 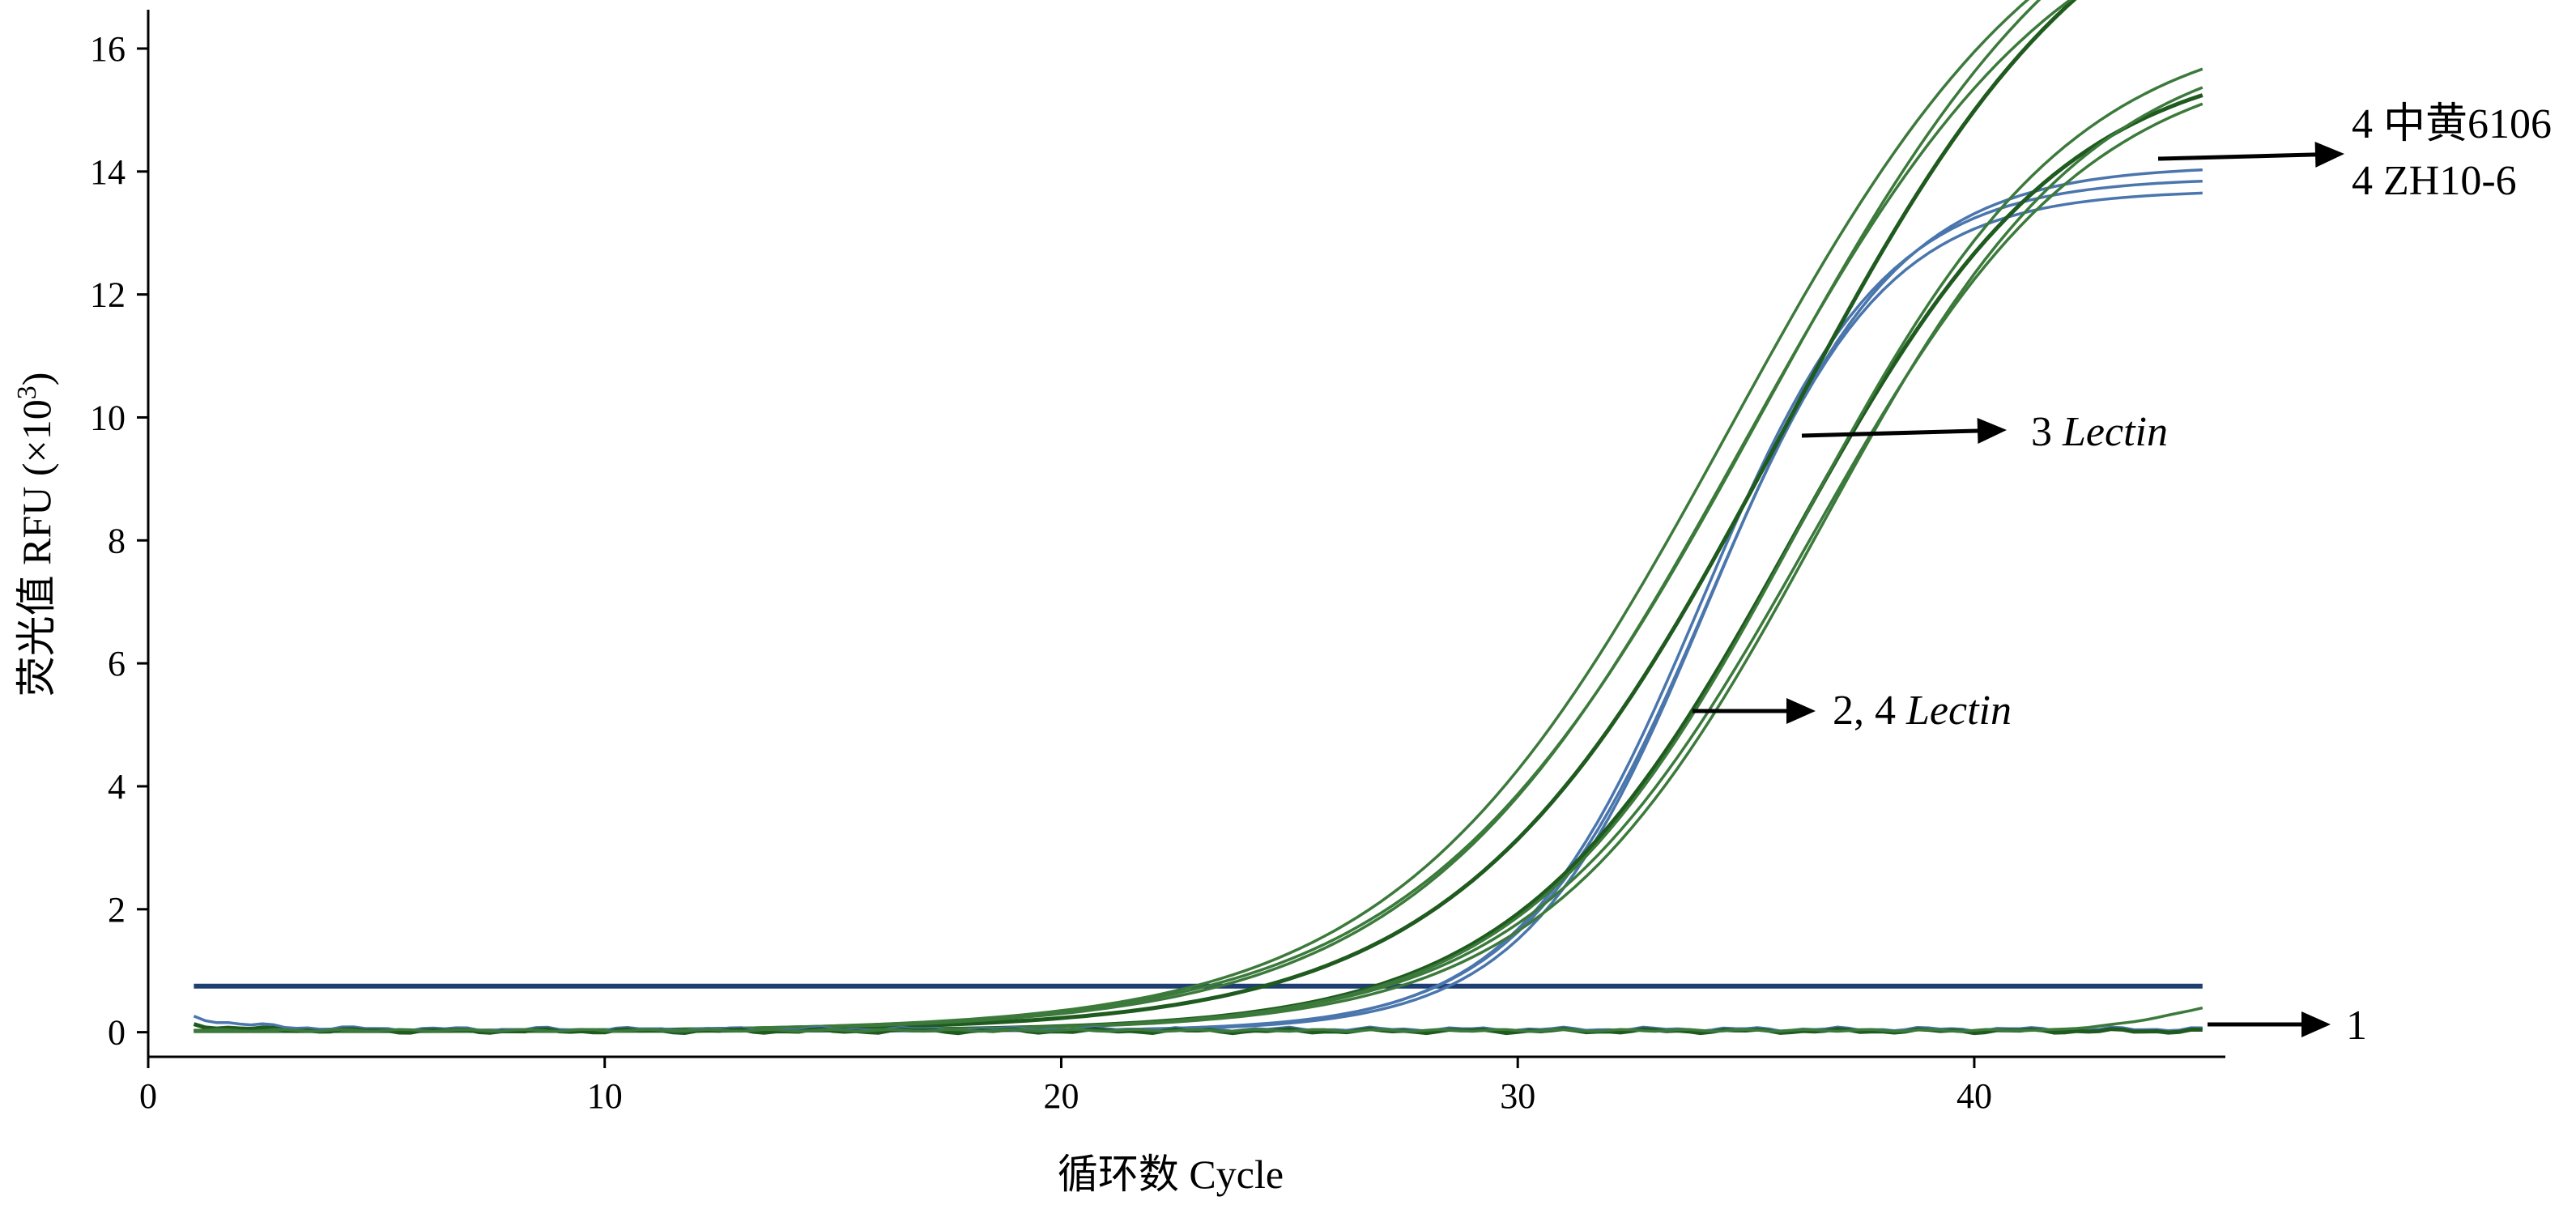 I want to click on y-tick-label-10: 10, so click(x=108, y=418).